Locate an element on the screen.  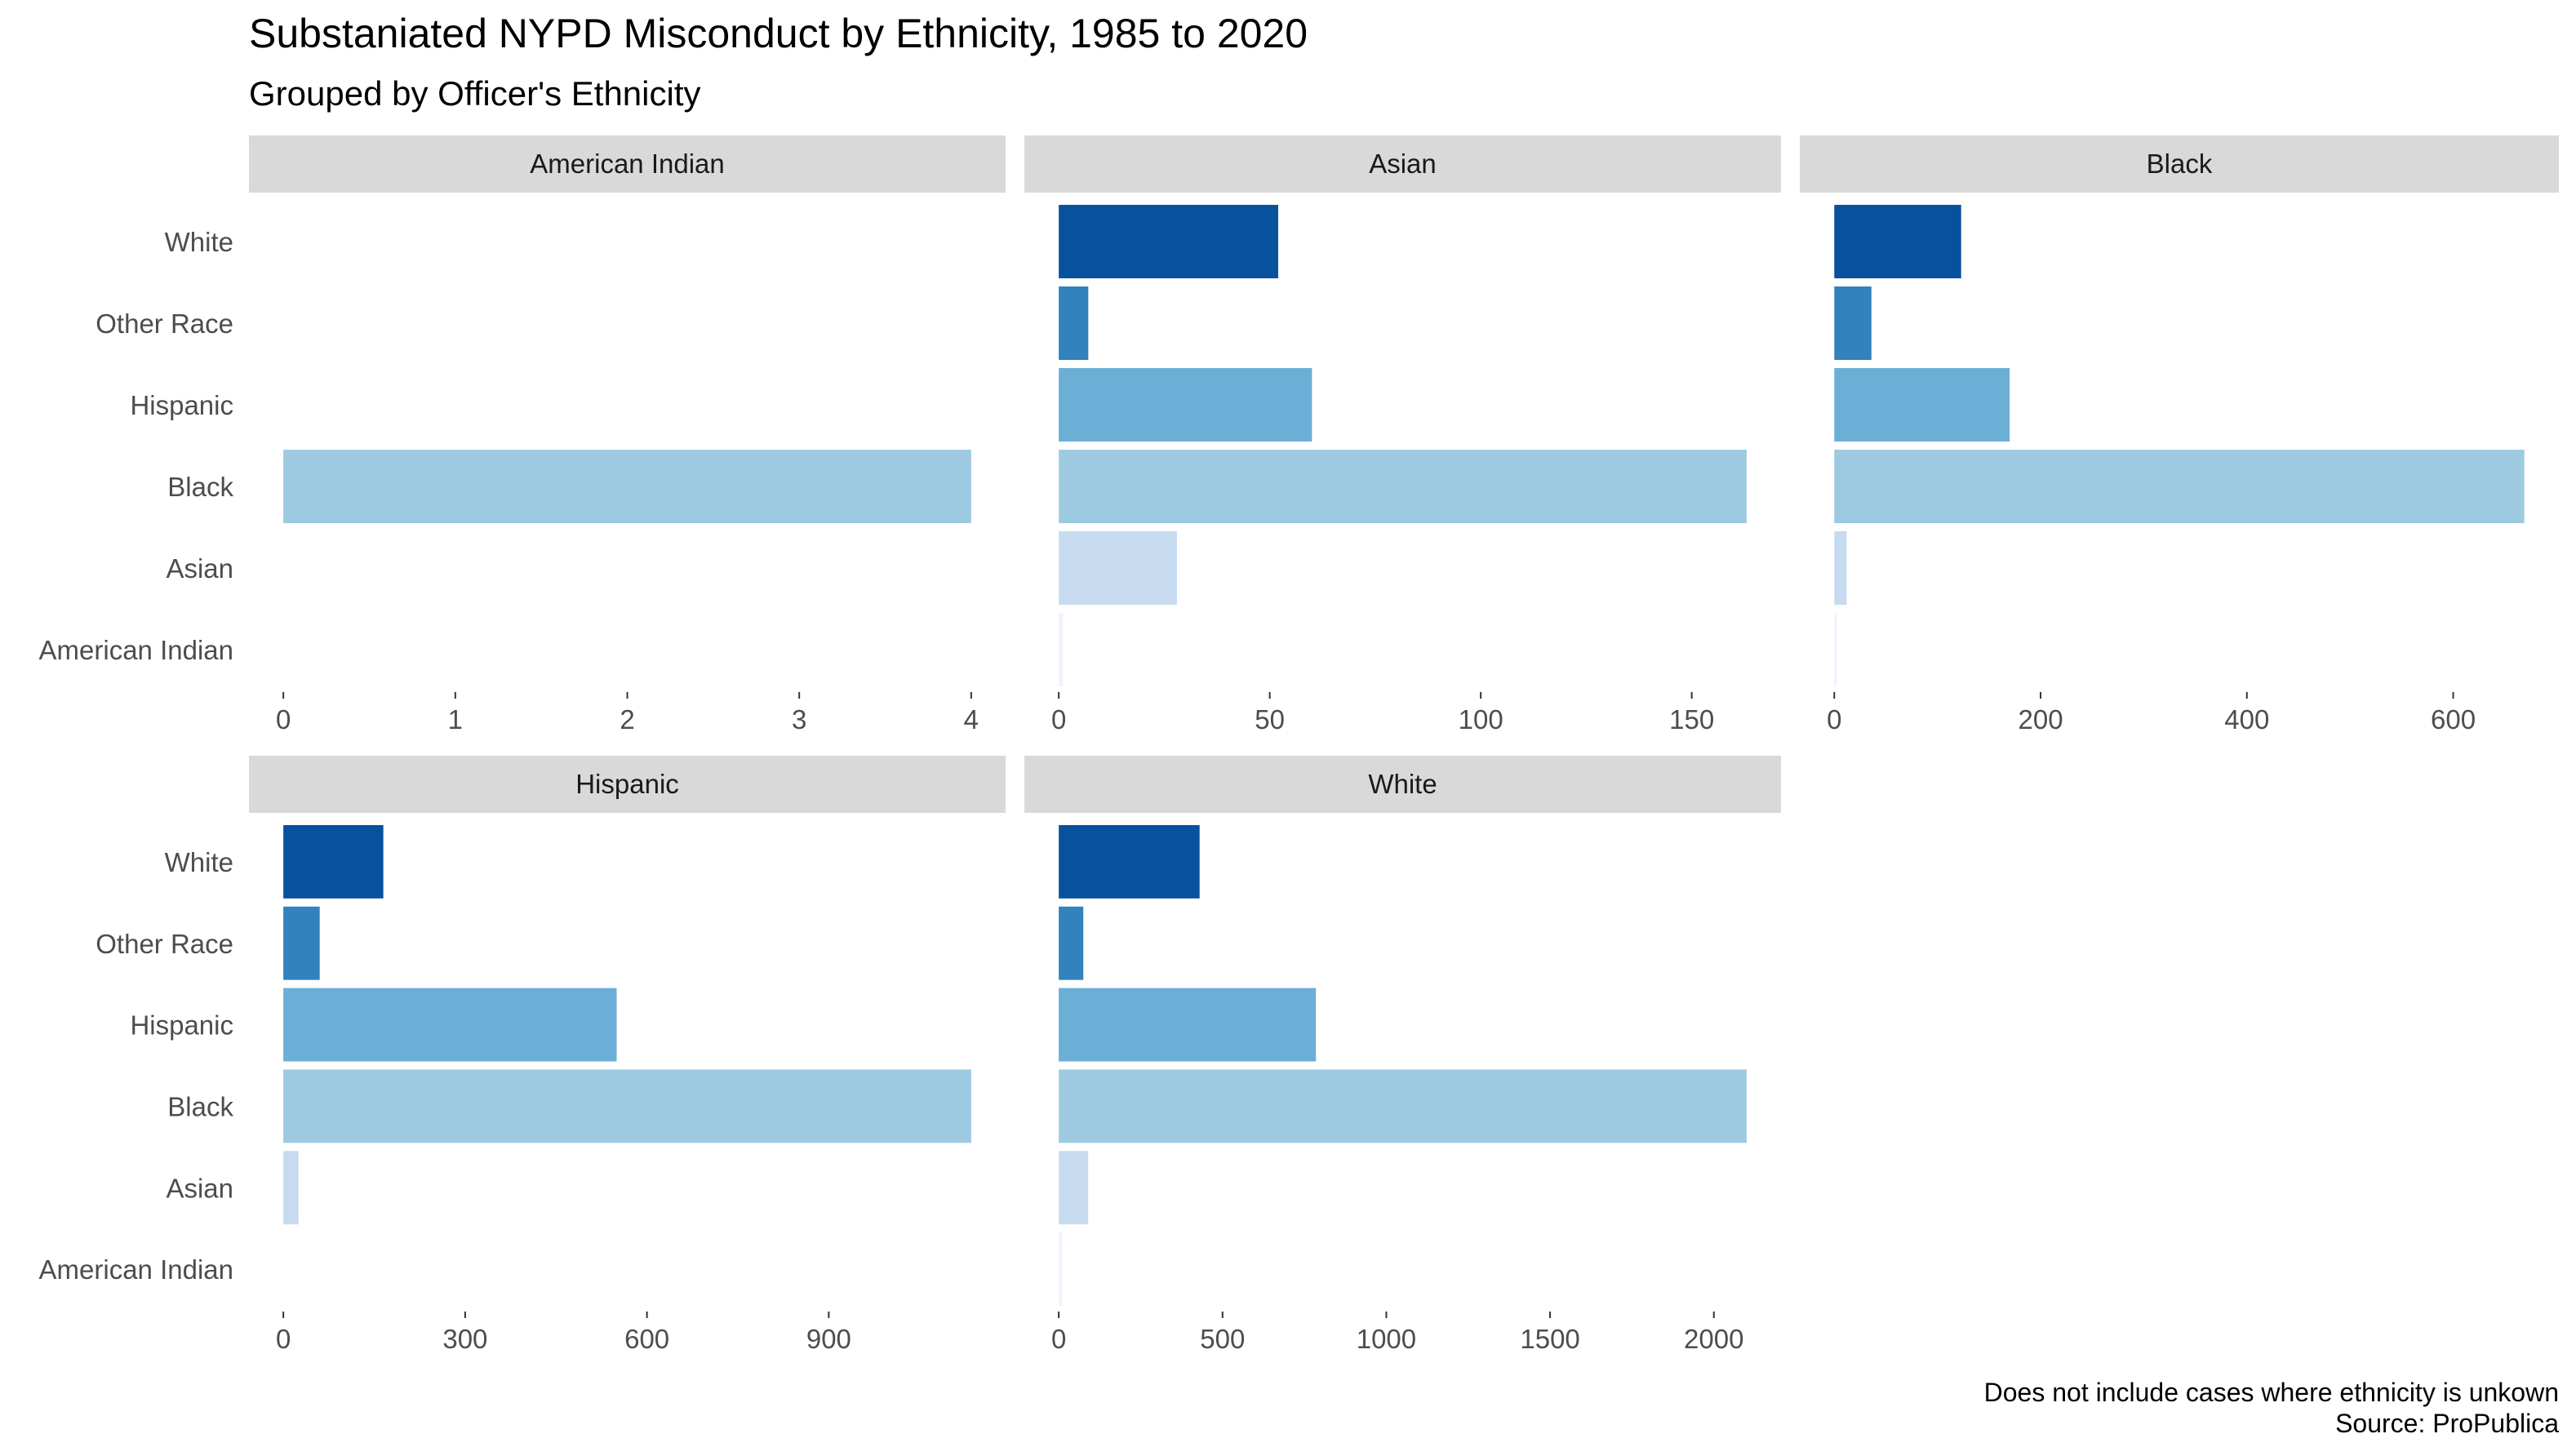
x-tick-label: 200 is located at coordinates (2040, 719).